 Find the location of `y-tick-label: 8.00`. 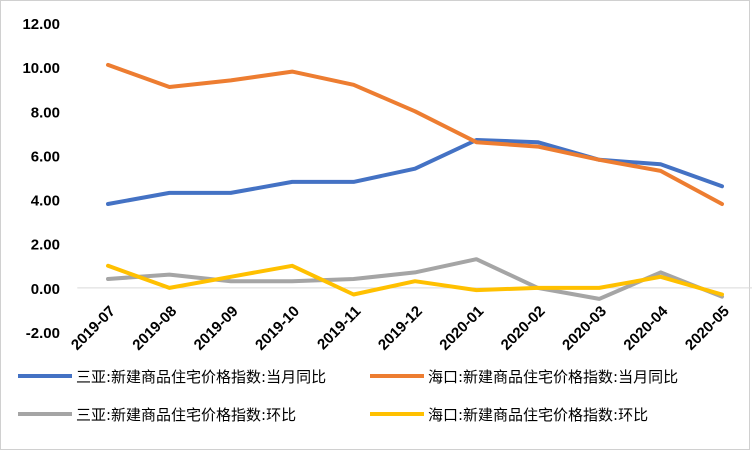

y-tick-label: 8.00 is located at coordinates (45, 112).